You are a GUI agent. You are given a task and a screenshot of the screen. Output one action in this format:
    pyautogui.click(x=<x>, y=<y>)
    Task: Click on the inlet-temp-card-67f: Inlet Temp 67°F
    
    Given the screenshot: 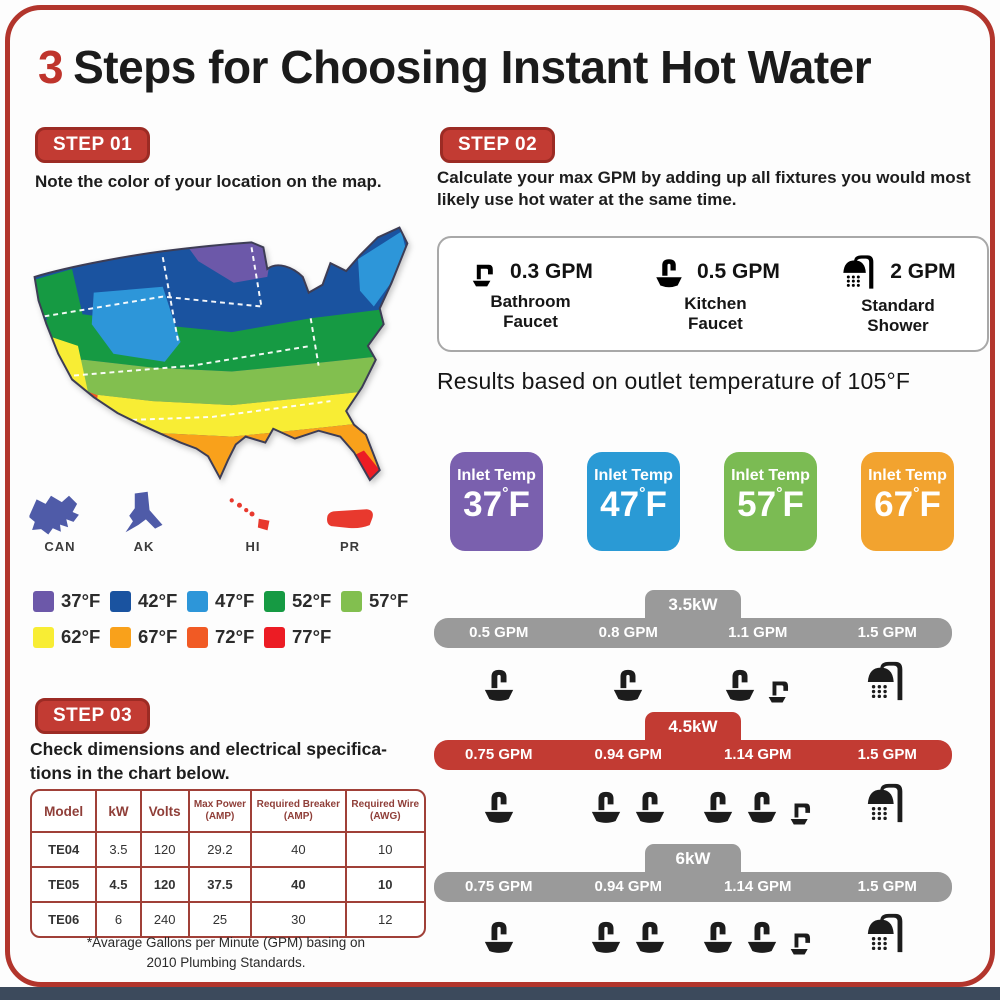 What is the action you would take?
    pyautogui.click(x=907, y=501)
    